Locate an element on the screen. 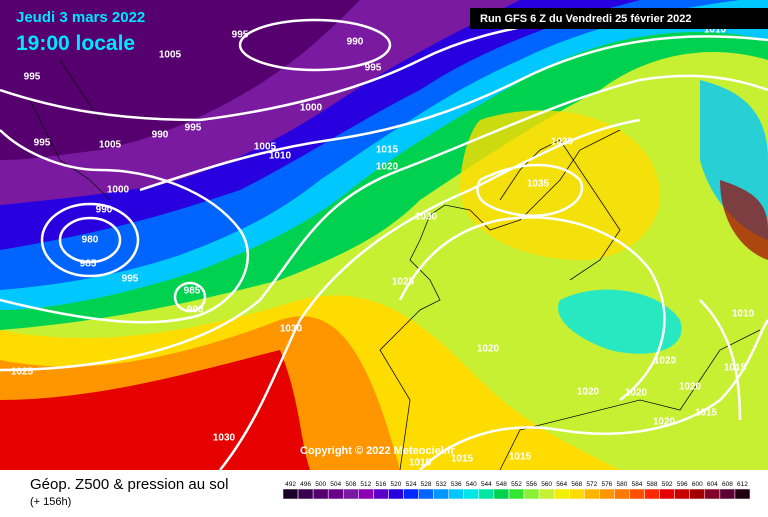  scale-label: 588 is located at coordinates (652, 484).